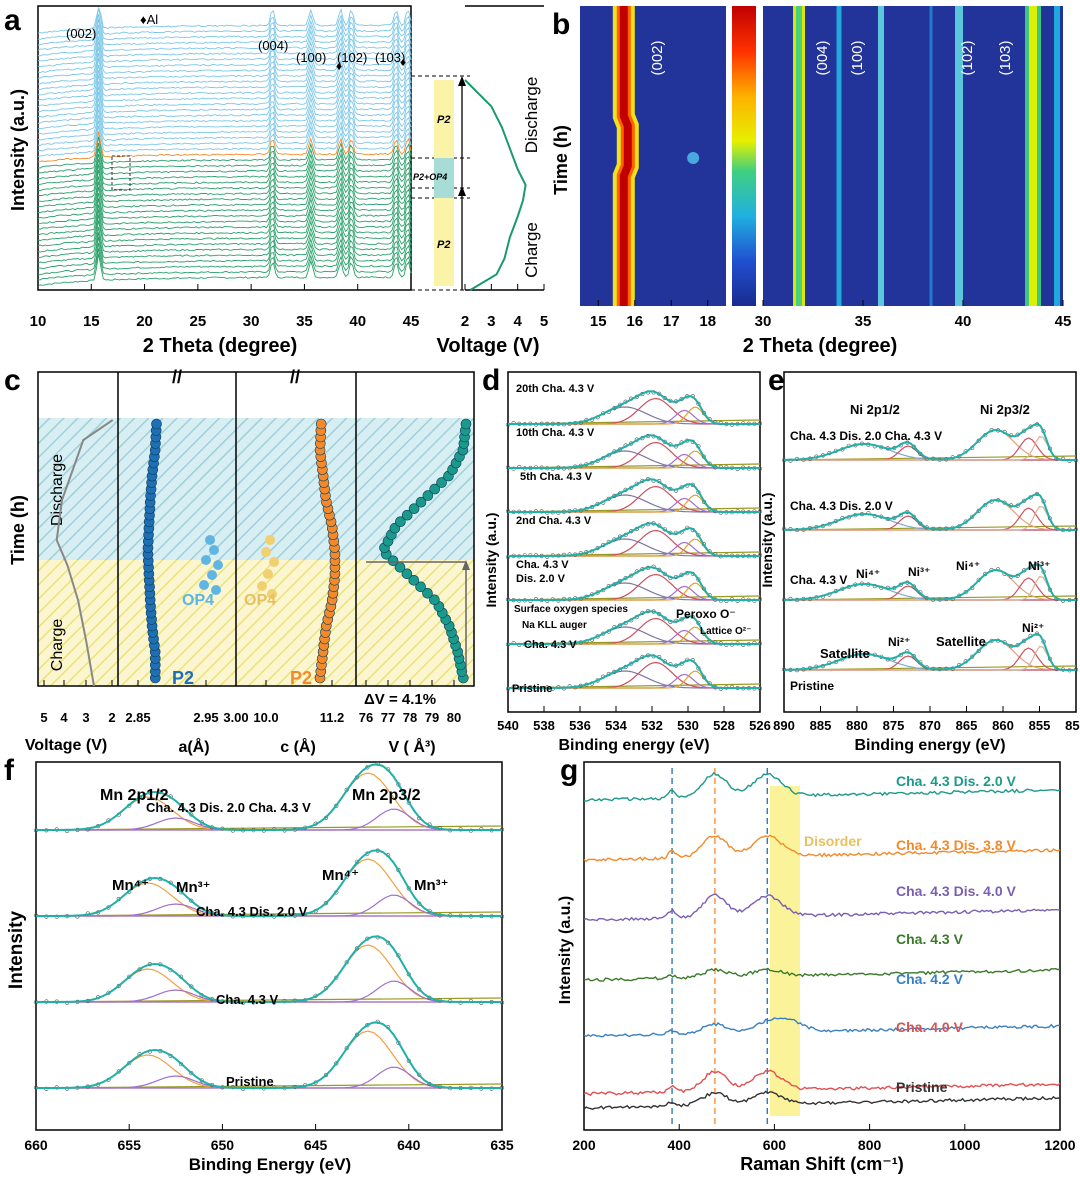 The width and height of the screenshot is (1080, 1178). What do you see at coordinates (775, 1145) in the screenshot?
I see `tick-label: 600` at bounding box center [775, 1145].